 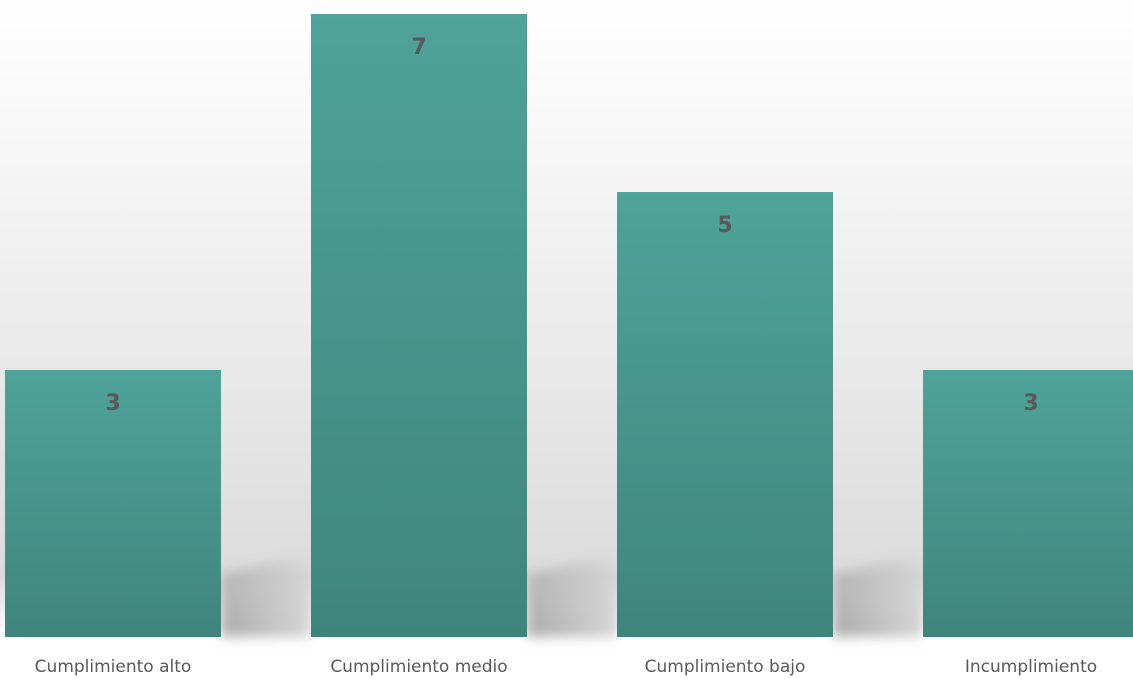 What do you see at coordinates (725, 667) in the screenshot?
I see `category-label-cumplimiento-bajo: Cumplimiento bajo` at bounding box center [725, 667].